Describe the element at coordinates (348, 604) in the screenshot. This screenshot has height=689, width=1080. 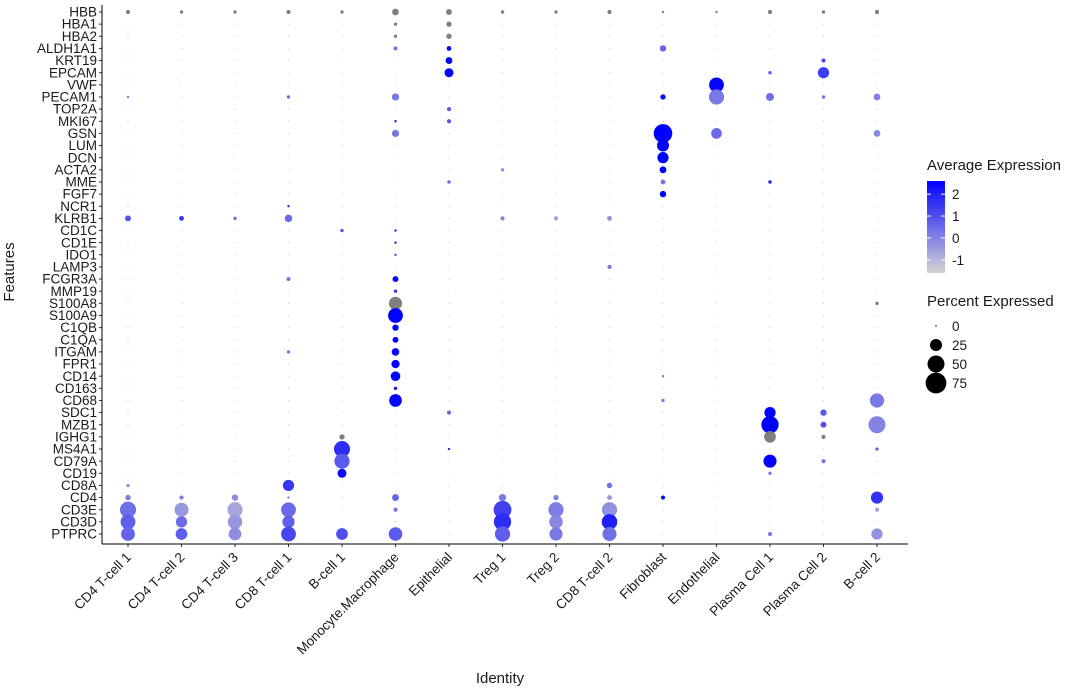
I see `identity-label: Monocyte.Macrophage` at that location.